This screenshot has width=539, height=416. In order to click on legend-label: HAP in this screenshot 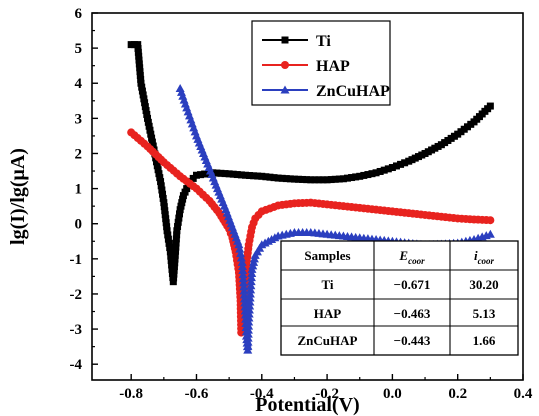, I will do `click(333, 66)`.